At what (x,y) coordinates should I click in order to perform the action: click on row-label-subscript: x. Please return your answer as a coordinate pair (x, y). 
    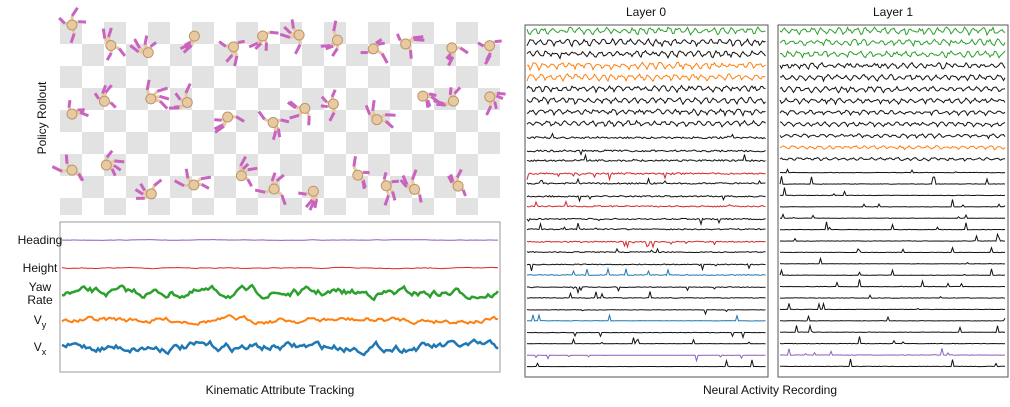
    Looking at the image, I should click on (44, 352).